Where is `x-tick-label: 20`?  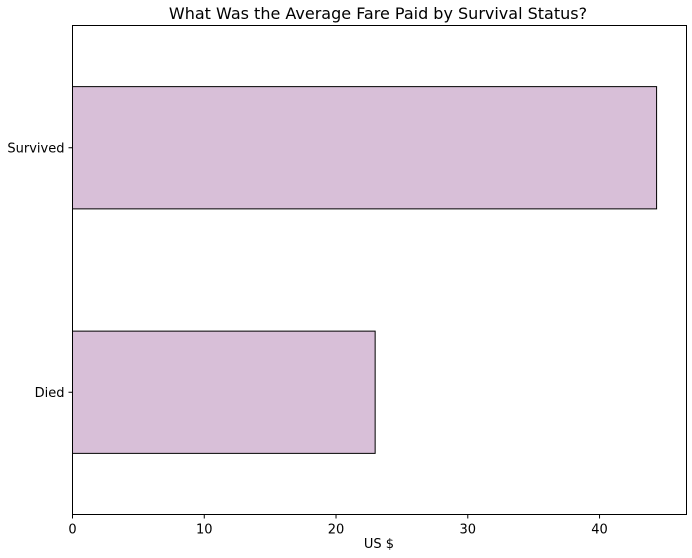 x-tick-label: 20 is located at coordinates (336, 530).